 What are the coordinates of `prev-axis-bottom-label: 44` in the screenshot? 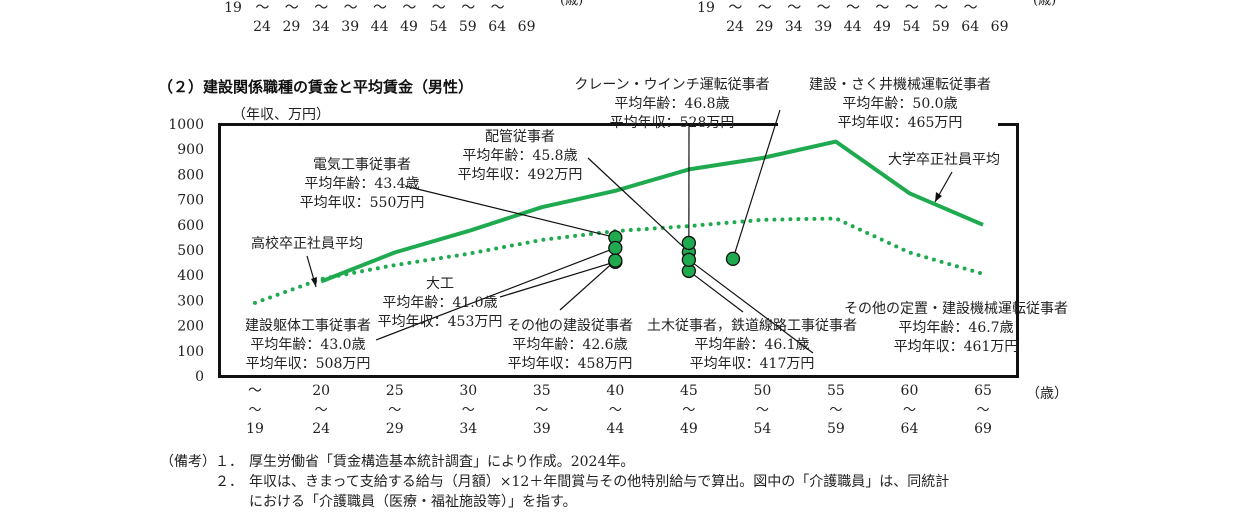 It's located at (380, 27).